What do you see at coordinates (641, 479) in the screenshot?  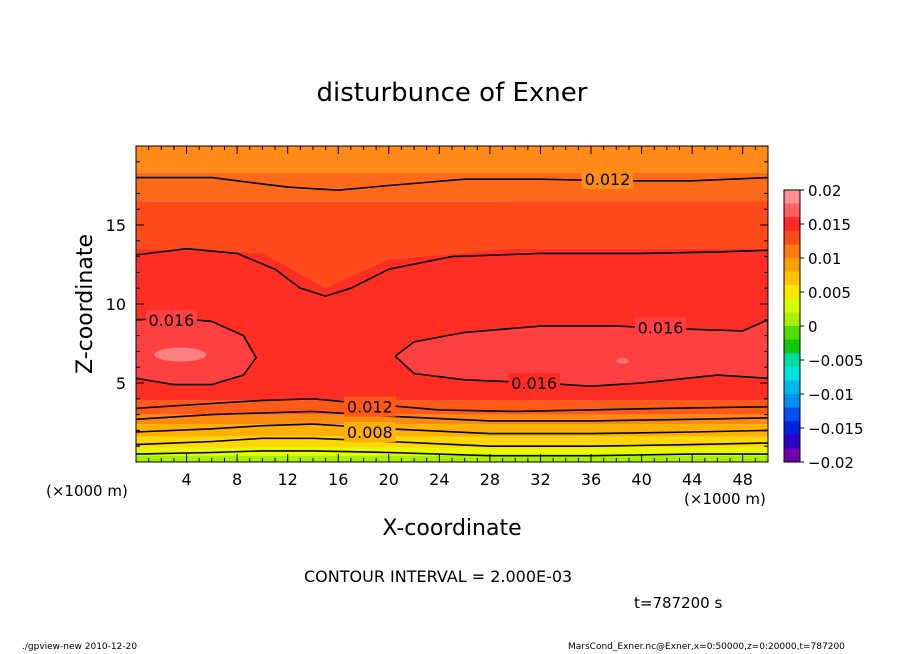 I see `x-tick-label: 40` at bounding box center [641, 479].